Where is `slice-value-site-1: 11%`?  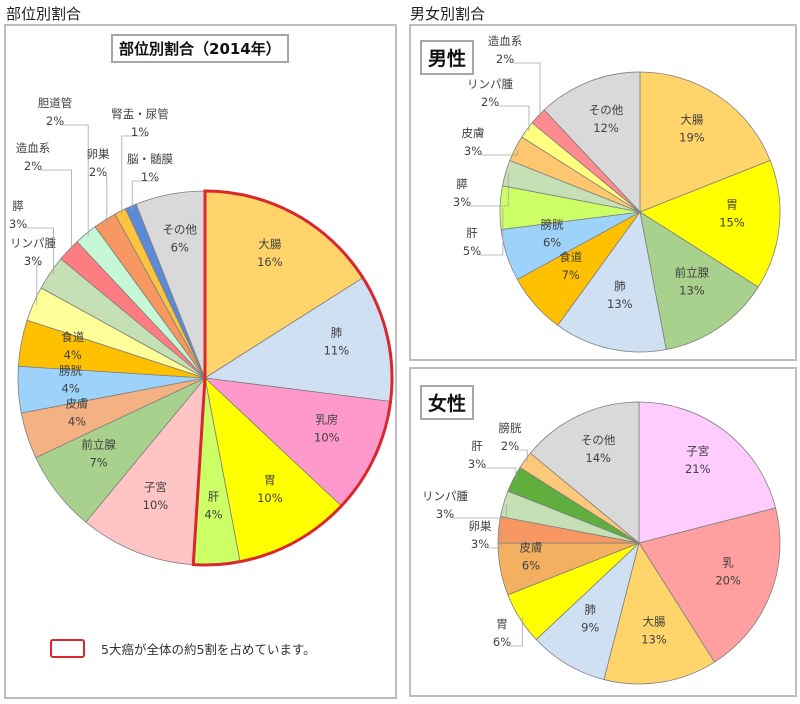 slice-value-site-1: 11% is located at coordinates (337, 351).